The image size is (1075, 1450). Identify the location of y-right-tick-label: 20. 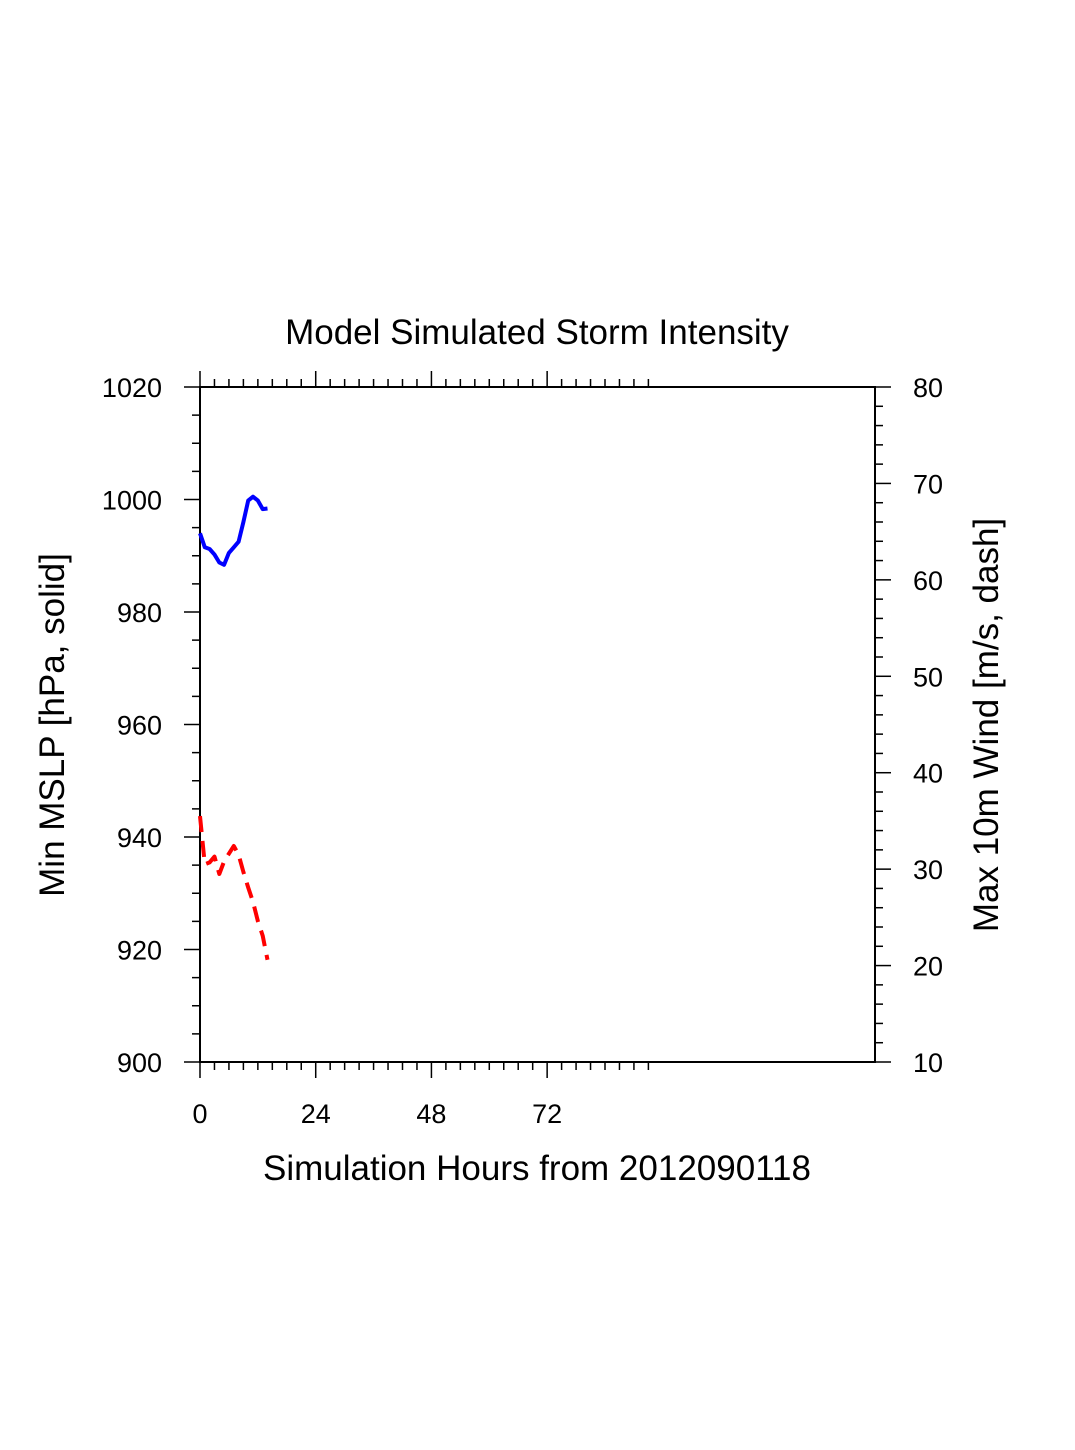
(928, 967).